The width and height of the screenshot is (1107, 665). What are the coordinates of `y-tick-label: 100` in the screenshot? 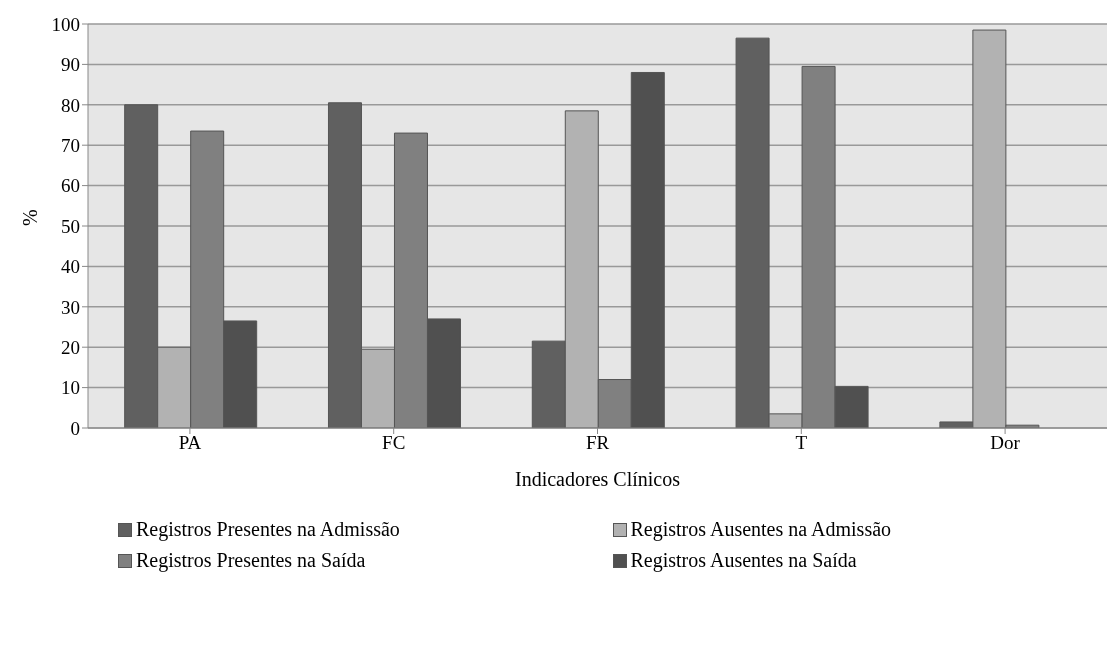 It's located at (65, 24).